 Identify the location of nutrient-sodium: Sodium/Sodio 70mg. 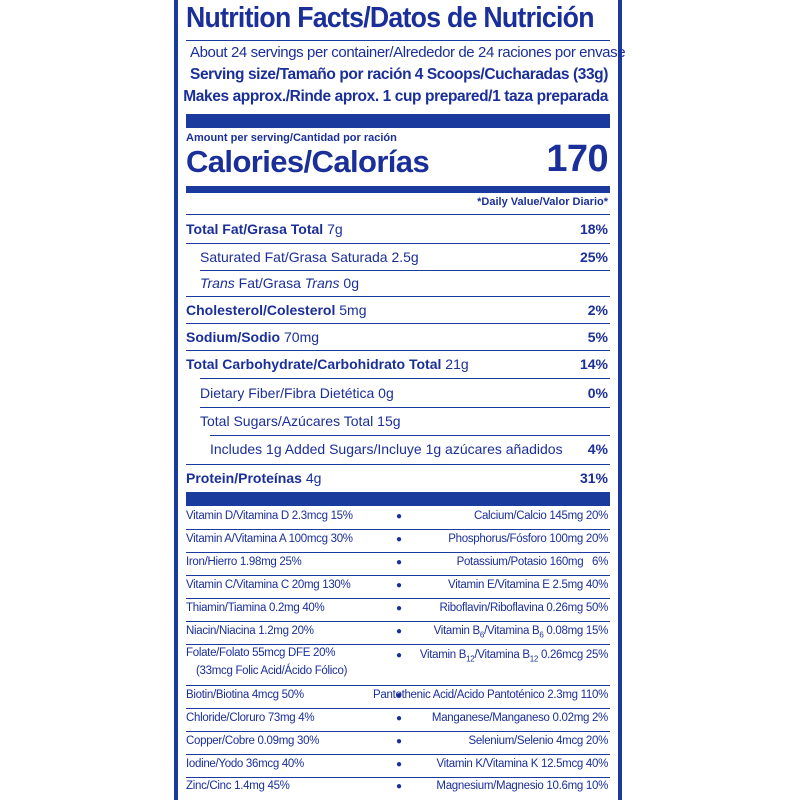
(253, 337).